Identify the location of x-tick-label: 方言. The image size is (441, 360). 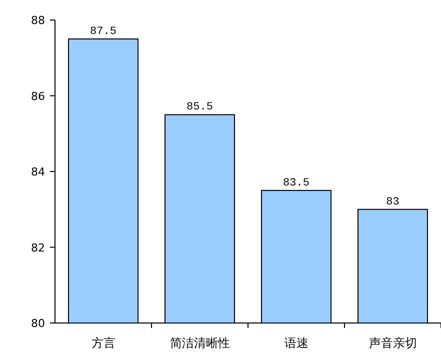
(103, 343).